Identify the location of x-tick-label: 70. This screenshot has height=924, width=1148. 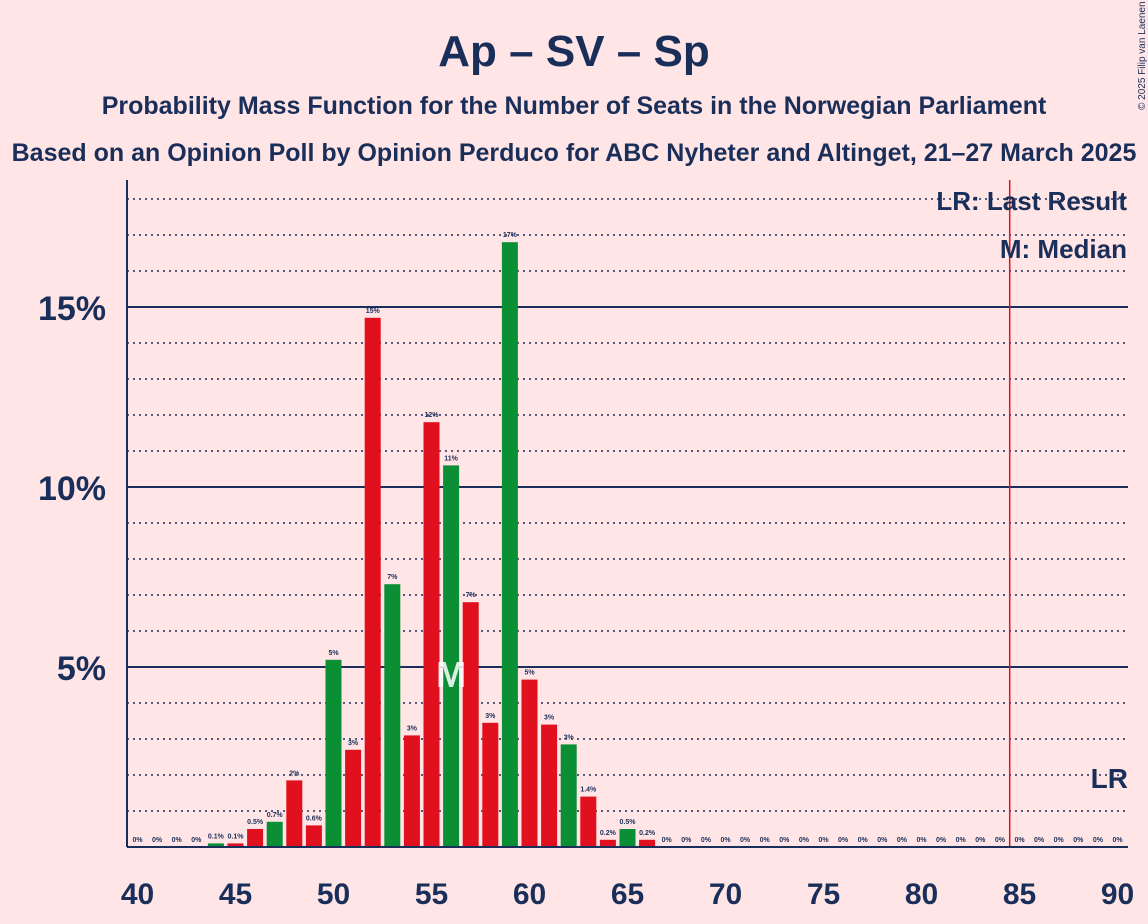
(725, 894).